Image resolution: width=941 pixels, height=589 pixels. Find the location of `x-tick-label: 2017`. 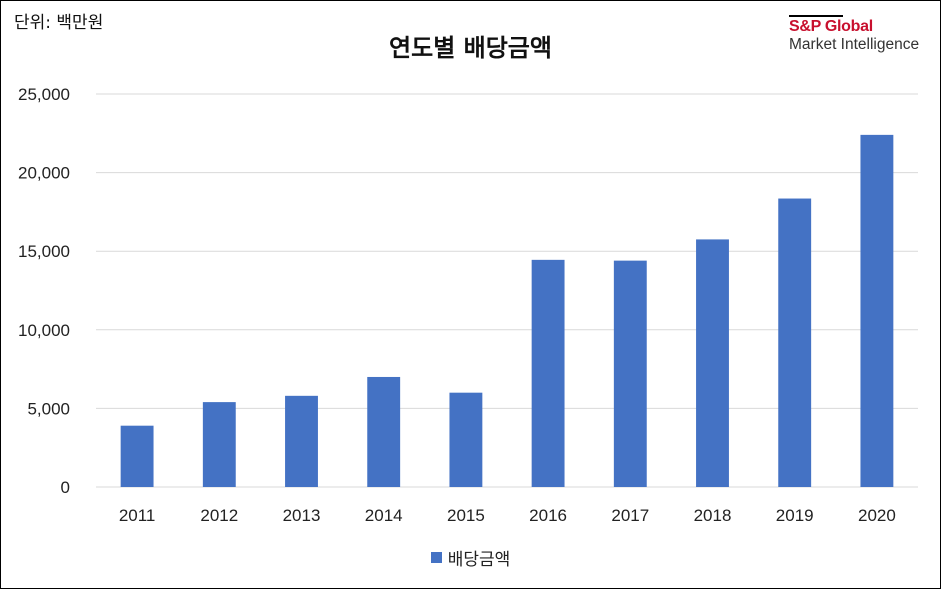

x-tick-label: 2017 is located at coordinates (630, 515).